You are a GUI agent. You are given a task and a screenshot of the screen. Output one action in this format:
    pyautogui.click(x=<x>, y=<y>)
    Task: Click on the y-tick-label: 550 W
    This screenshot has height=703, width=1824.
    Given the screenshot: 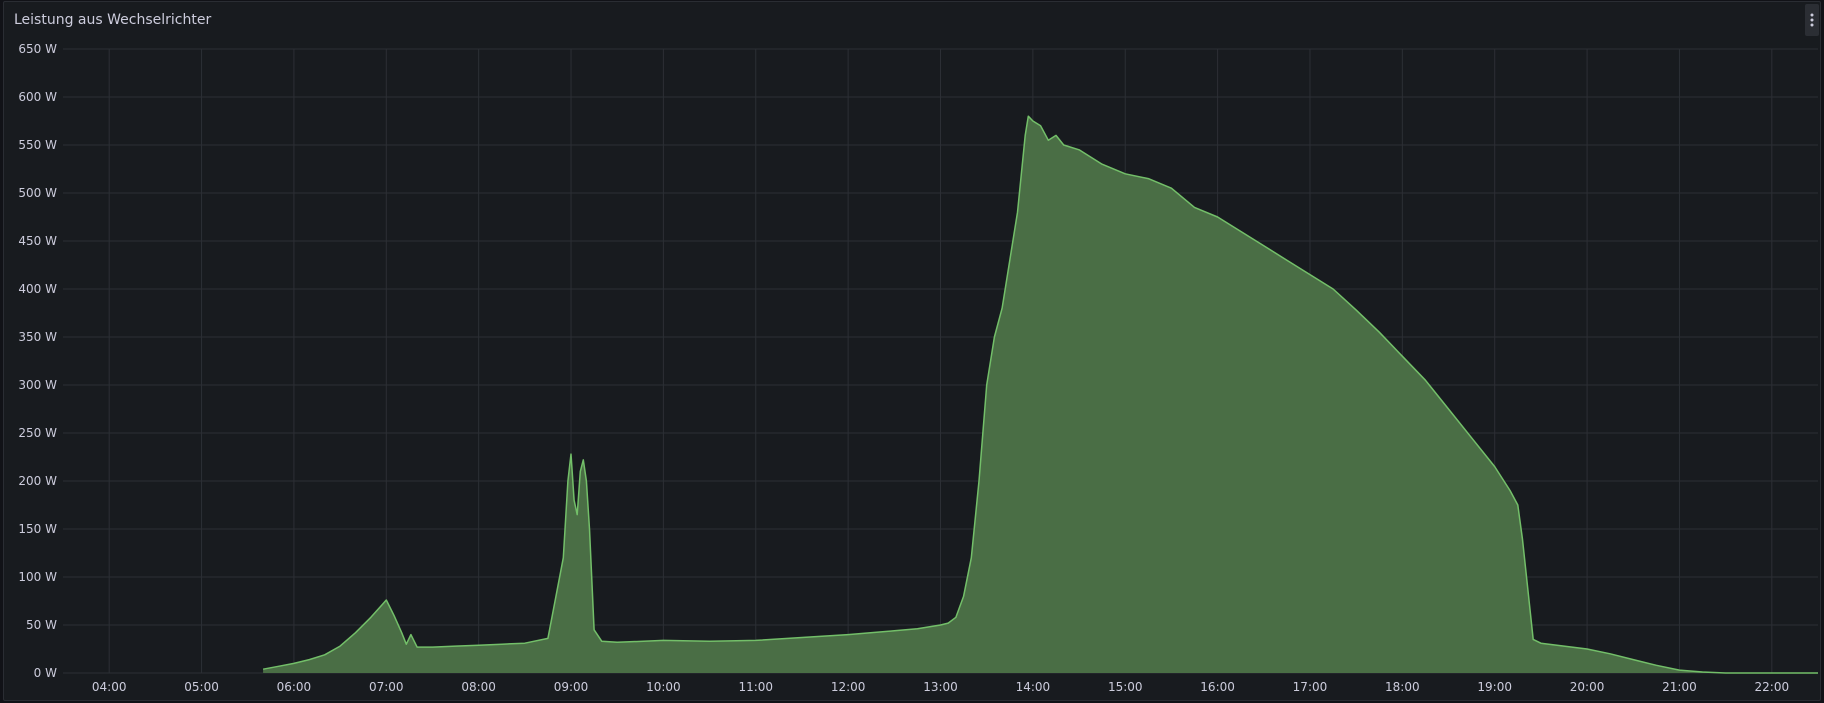 What is the action you would take?
    pyautogui.click(x=37, y=145)
    